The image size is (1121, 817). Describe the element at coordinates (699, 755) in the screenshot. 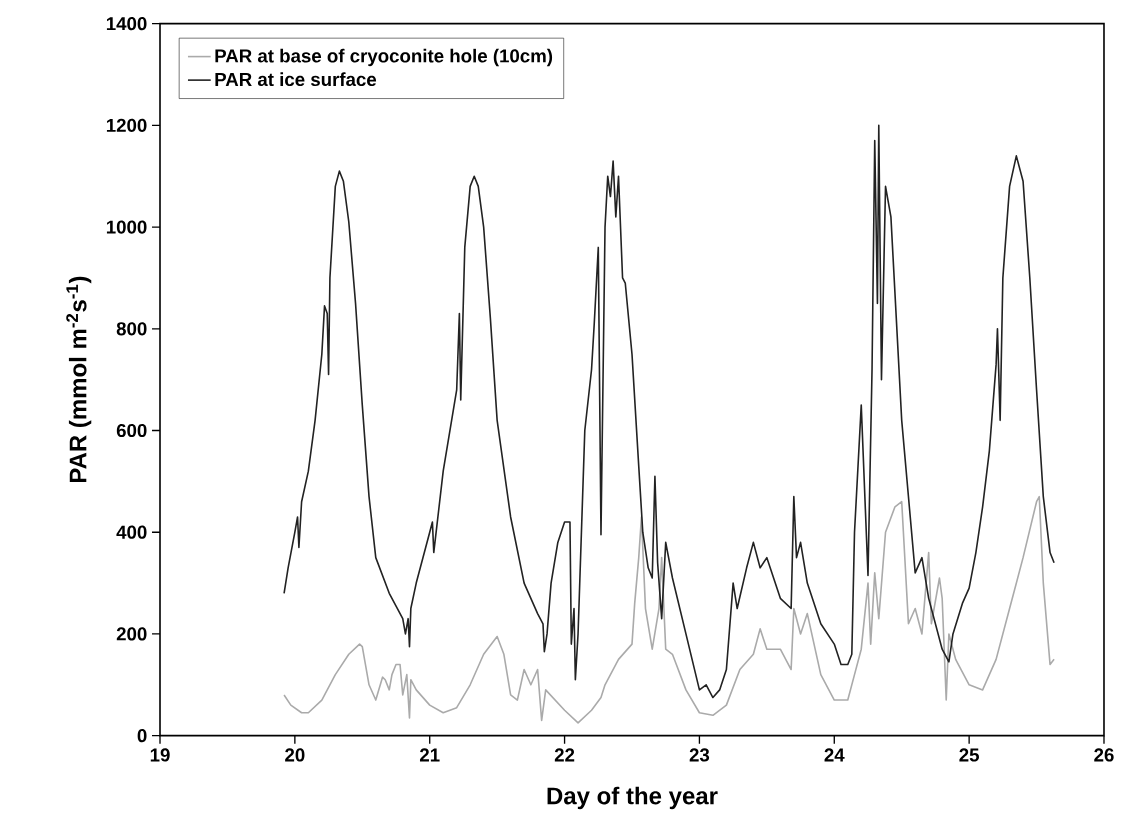

I see `x-tick-label: 23` at that location.